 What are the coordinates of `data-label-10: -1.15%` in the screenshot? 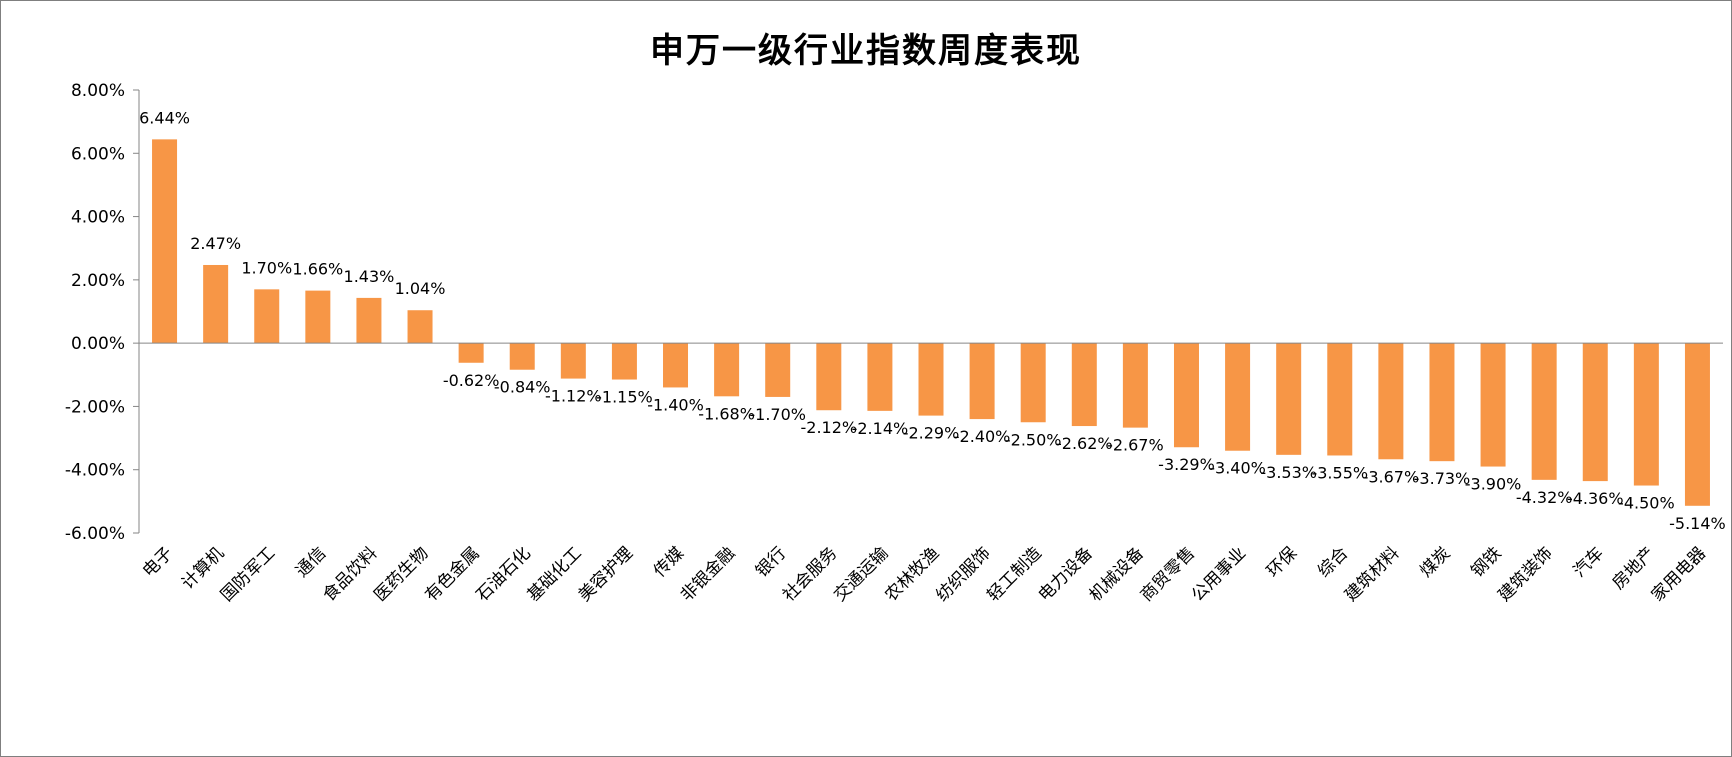 It's located at (624, 397).